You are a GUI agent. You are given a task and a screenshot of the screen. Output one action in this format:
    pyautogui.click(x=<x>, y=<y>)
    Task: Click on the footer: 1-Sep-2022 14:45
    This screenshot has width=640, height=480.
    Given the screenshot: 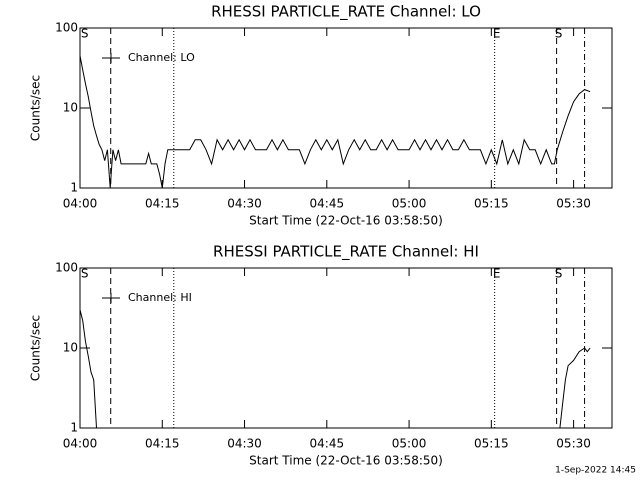 What is the action you would take?
    pyautogui.click(x=595, y=471)
    